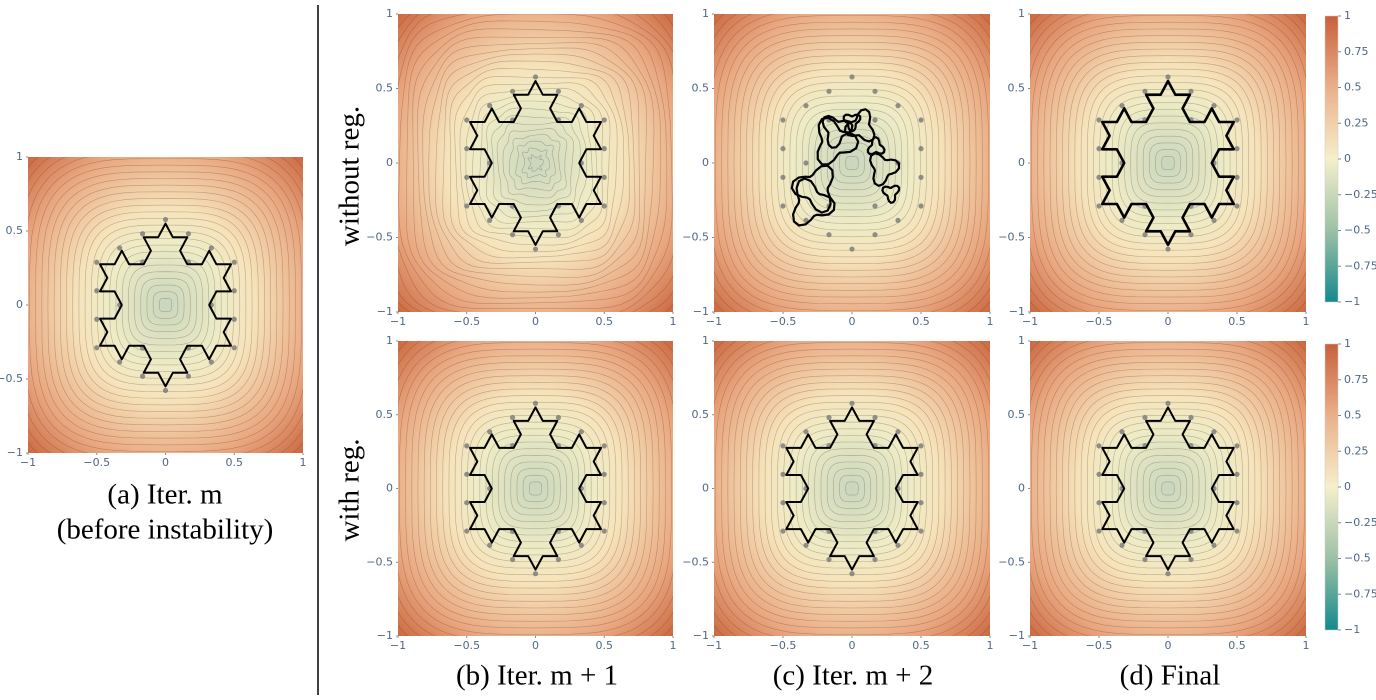 The height and width of the screenshot is (700, 1376). I want to click on caption: (d) Final, so click(1170, 676).